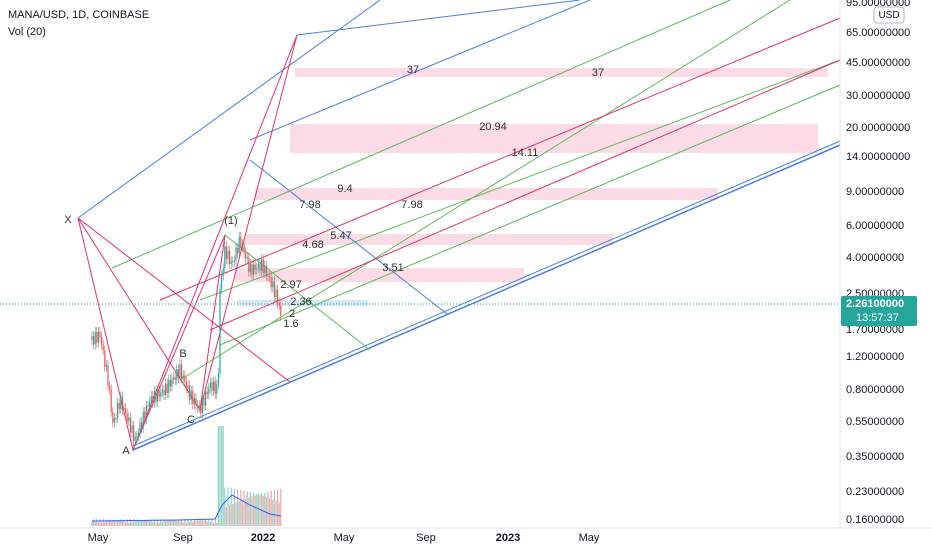 The image size is (932, 555). I want to click on price-label: 6.00000000, so click(875, 226).